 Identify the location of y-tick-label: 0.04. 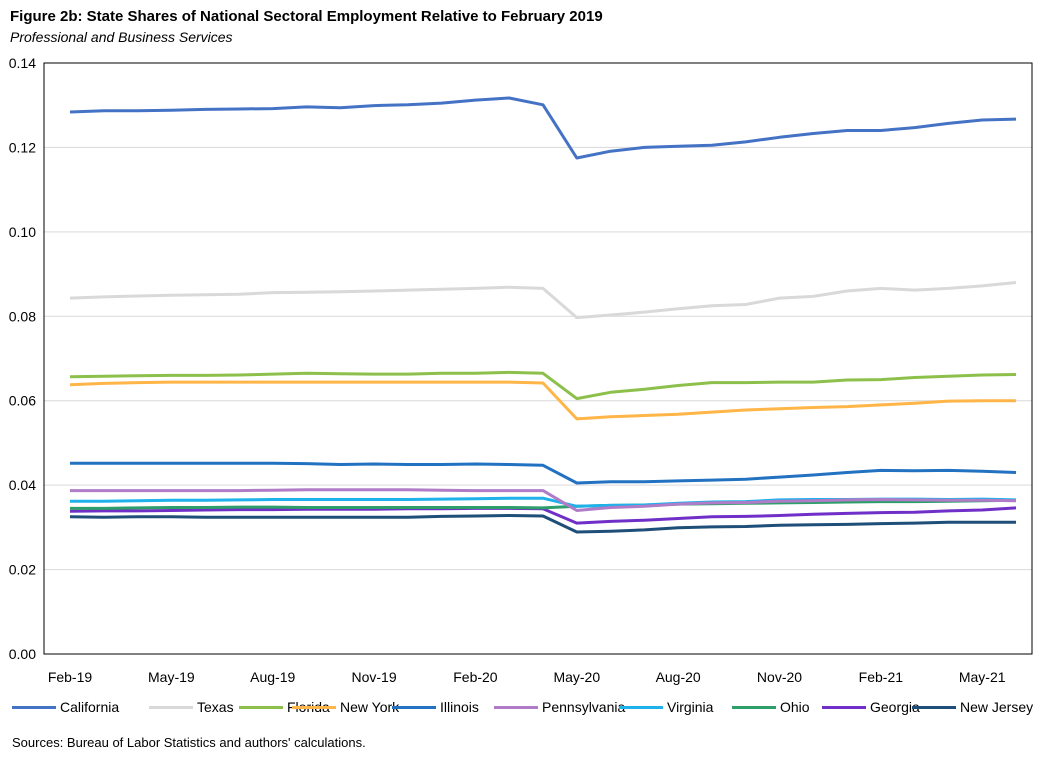
(22, 485).